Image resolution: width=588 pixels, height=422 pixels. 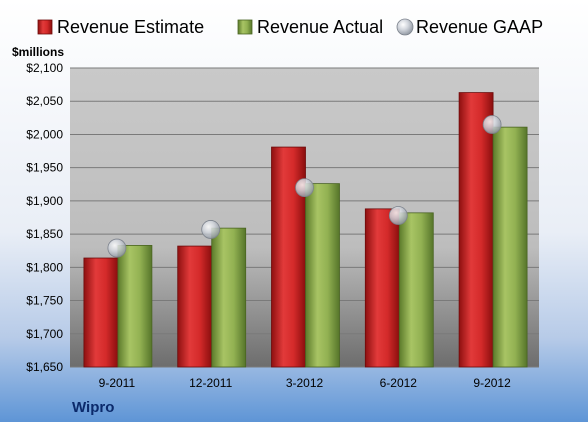 I want to click on y-tick-label: $1,900, so click(x=44, y=201).